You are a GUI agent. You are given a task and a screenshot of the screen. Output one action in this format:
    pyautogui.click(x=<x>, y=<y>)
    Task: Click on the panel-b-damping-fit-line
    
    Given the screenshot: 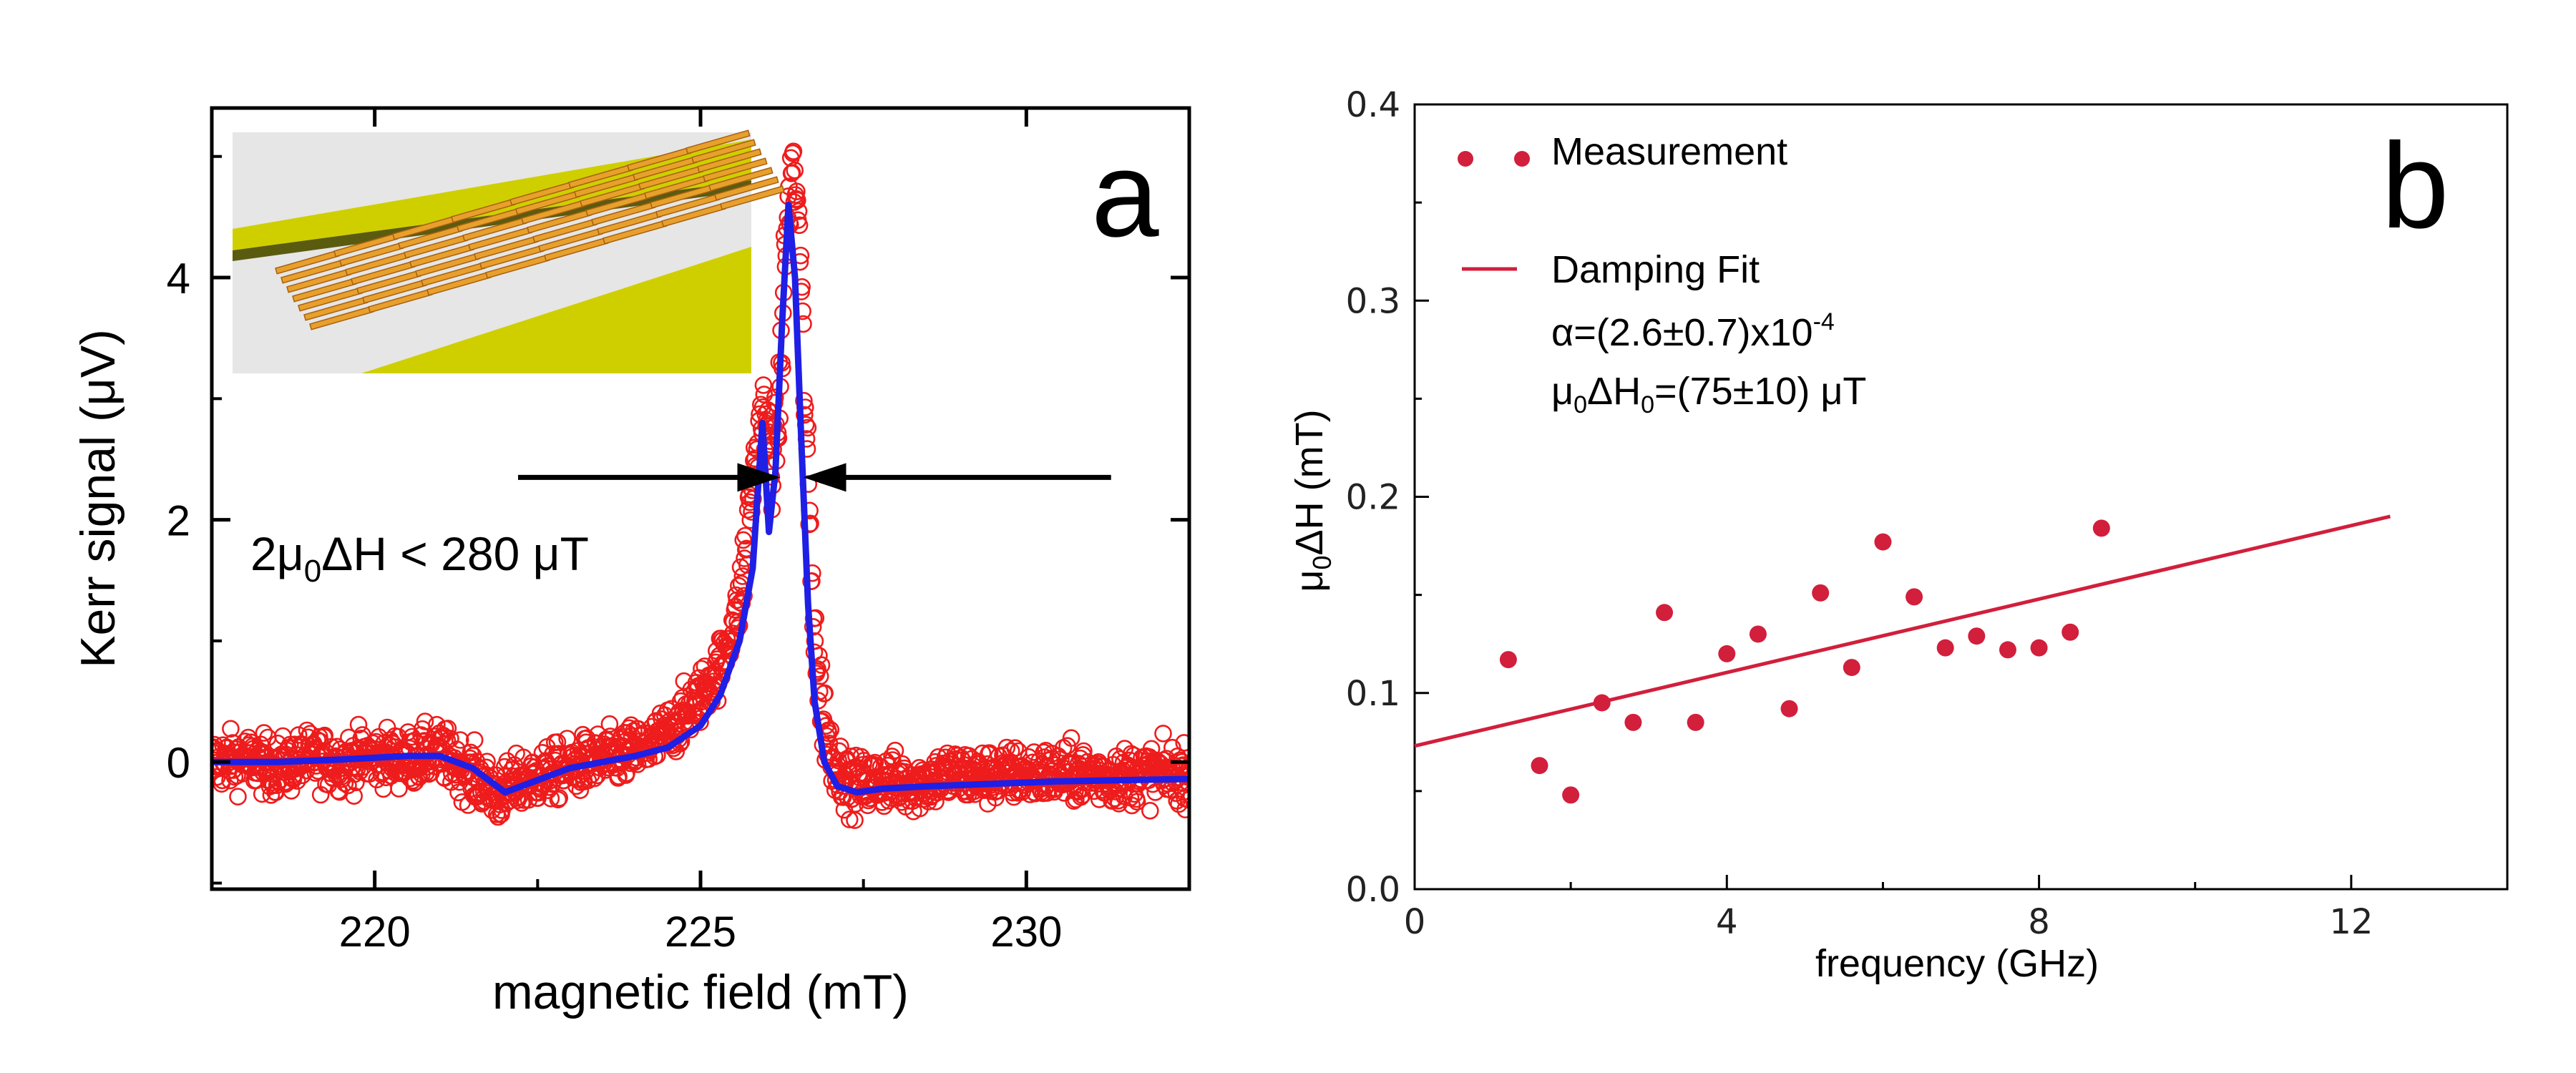 What is the action you would take?
    pyautogui.click(x=1902, y=631)
    